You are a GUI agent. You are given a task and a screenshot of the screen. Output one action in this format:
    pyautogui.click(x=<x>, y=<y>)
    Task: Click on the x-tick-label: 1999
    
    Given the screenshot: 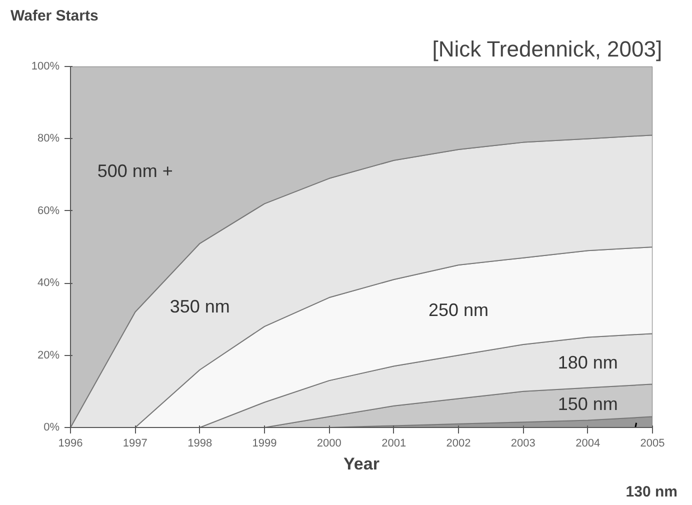 What is the action you would take?
    pyautogui.click(x=264, y=444)
    